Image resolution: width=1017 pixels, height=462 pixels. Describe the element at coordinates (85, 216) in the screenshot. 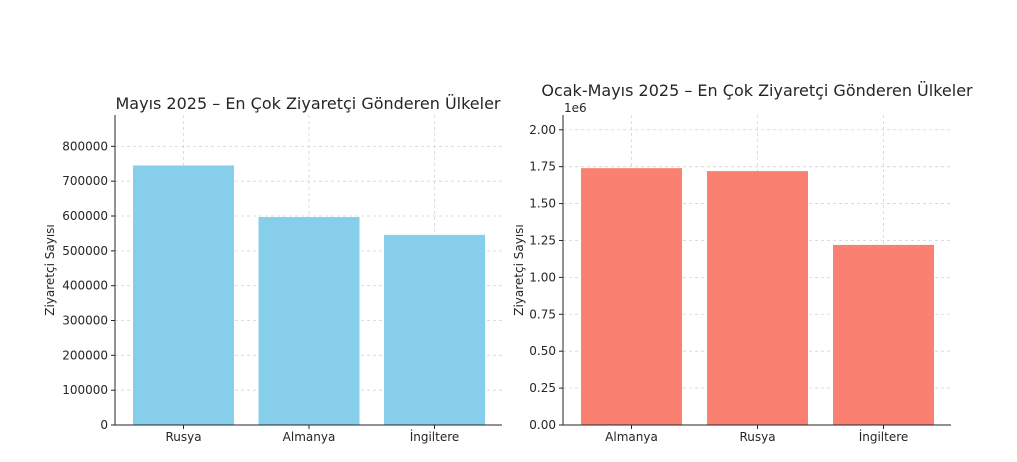

I see `y-tick-label: 600000` at that location.